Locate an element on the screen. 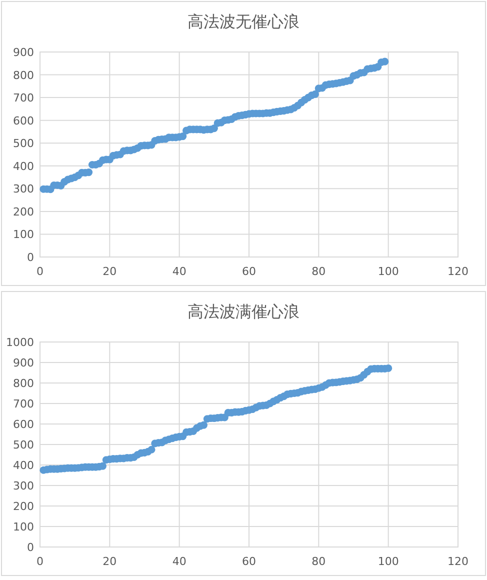  y-tick-label: 1000 is located at coordinates (20, 342).